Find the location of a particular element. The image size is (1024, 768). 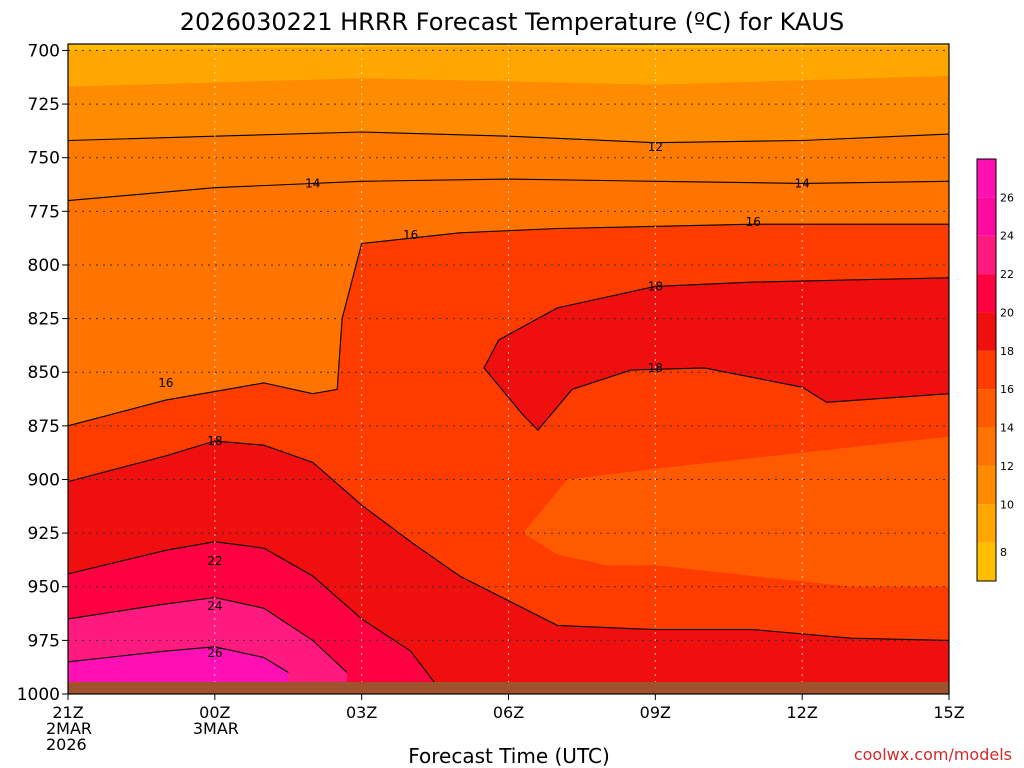

contour-label: 24 is located at coordinates (214, 606).